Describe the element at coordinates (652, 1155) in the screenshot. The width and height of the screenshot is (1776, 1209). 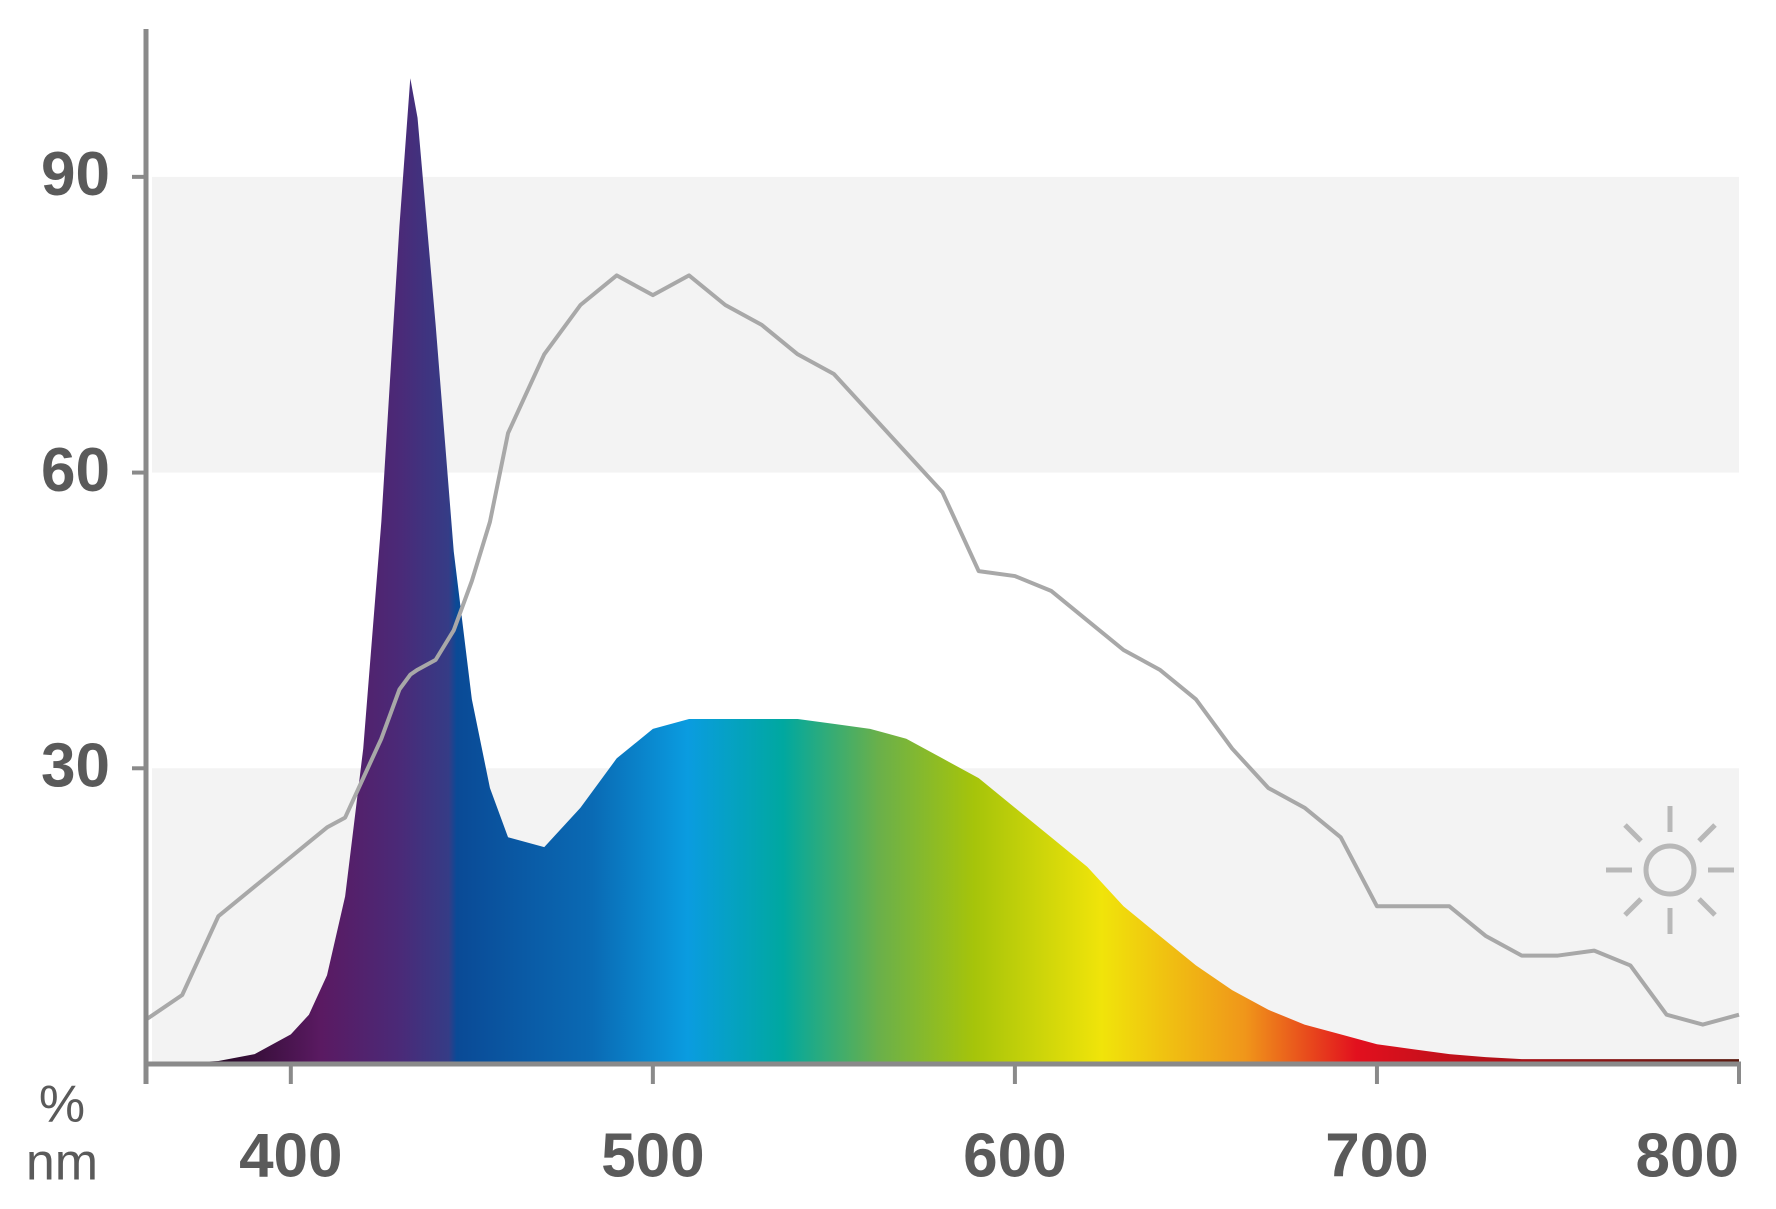
I see `x-tick-label: 500` at that location.